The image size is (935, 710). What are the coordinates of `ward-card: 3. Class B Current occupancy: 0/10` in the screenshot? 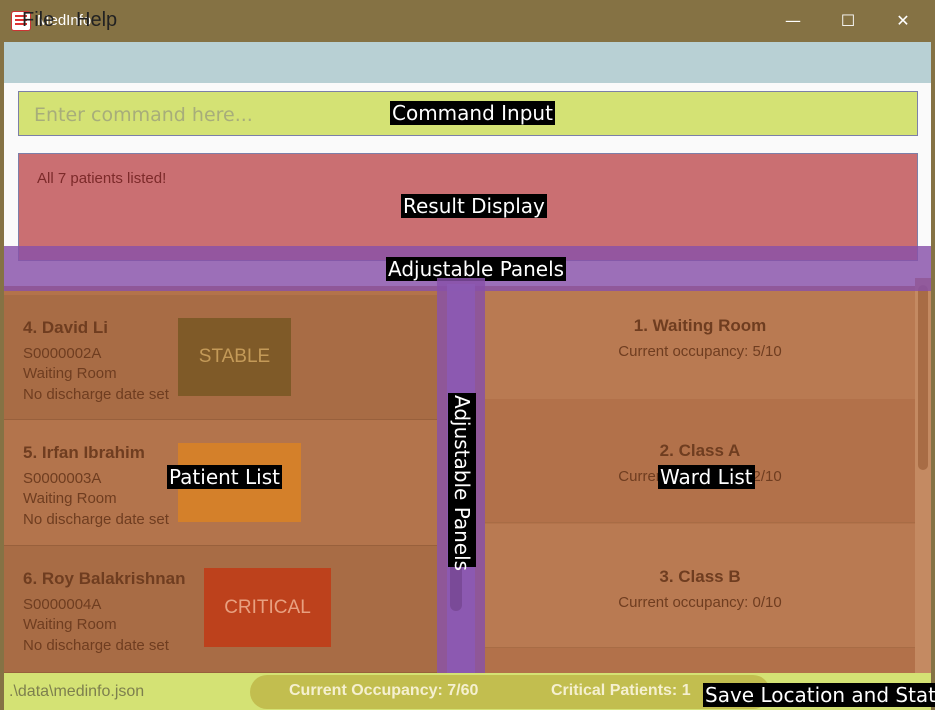 It's located at (700, 586).